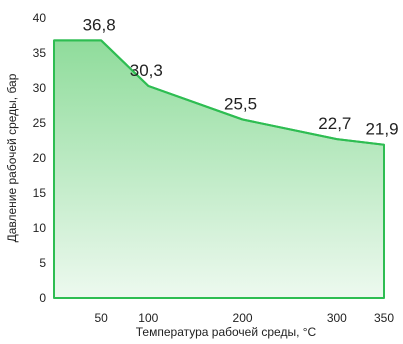 Image resolution: width=403 pixels, height=344 pixels. Describe the element at coordinates (99, 24) in the screenshot. I see `data-label: 36,8` at that location.